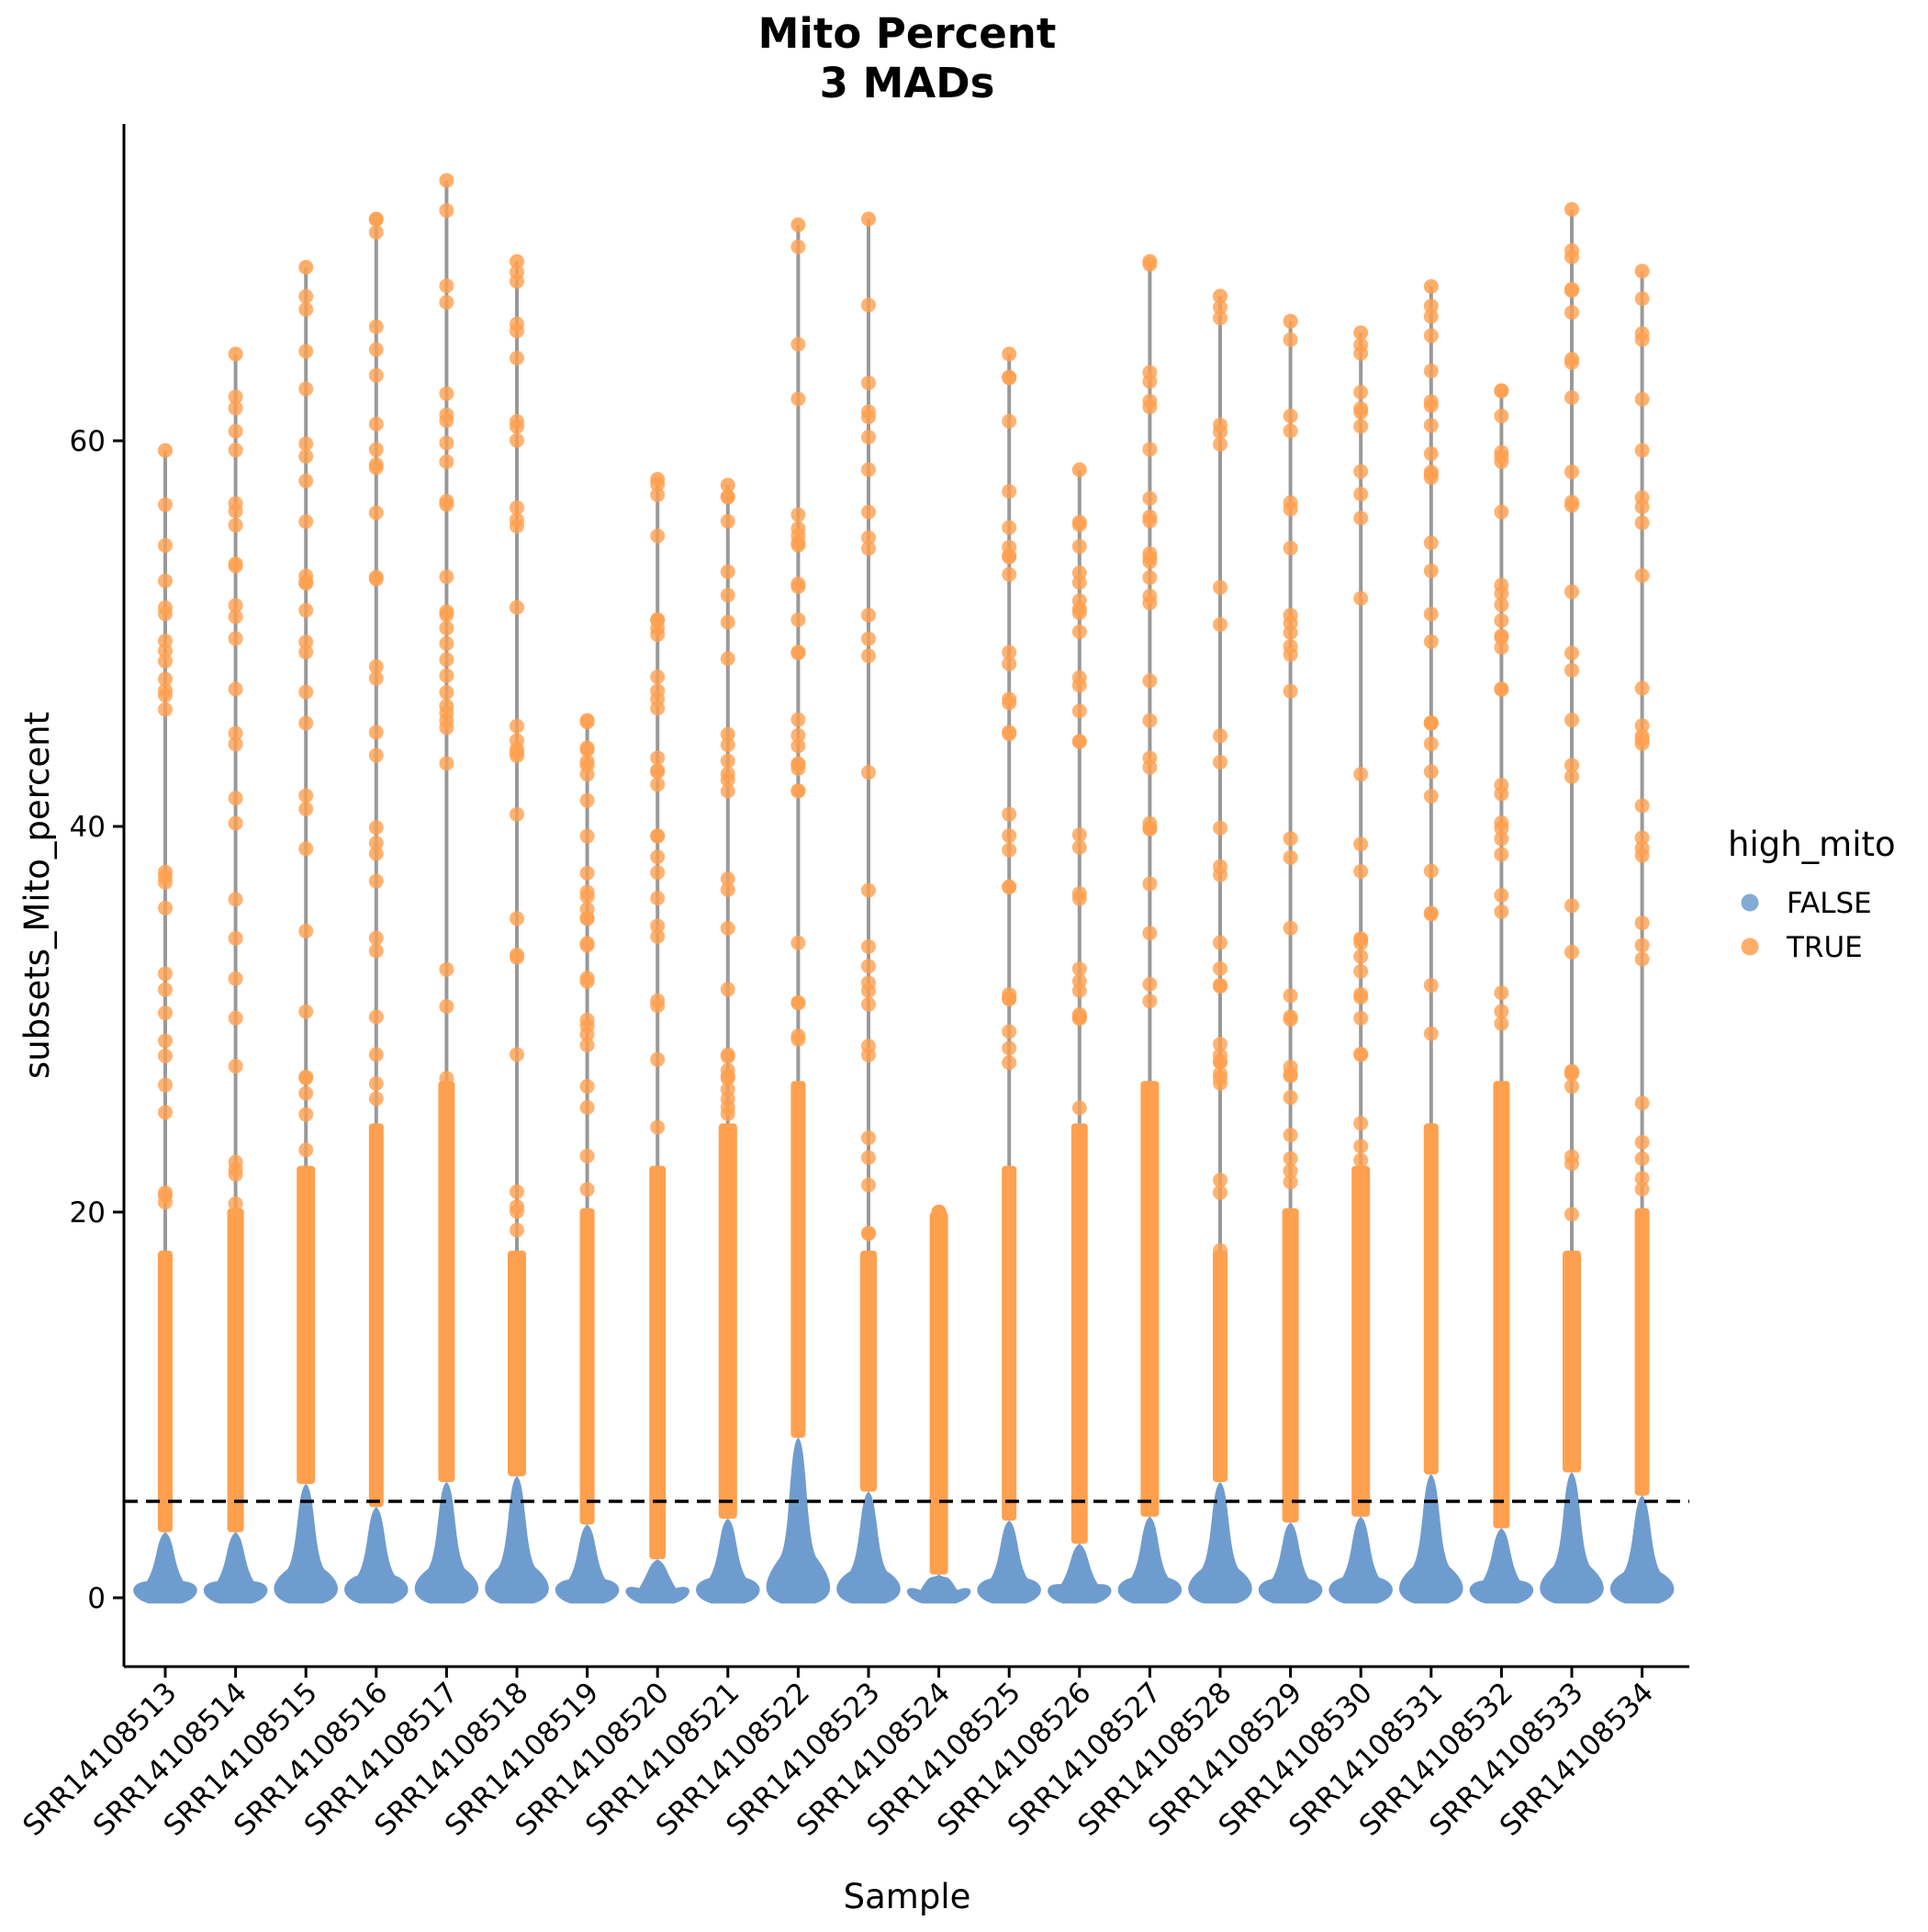 This screenshot has width=1928, height=1932. What do you see at coordinates (1220, 1366) in the screenshot?
I see `true-band-srr14108528` at bounding box center [1220, 1366].